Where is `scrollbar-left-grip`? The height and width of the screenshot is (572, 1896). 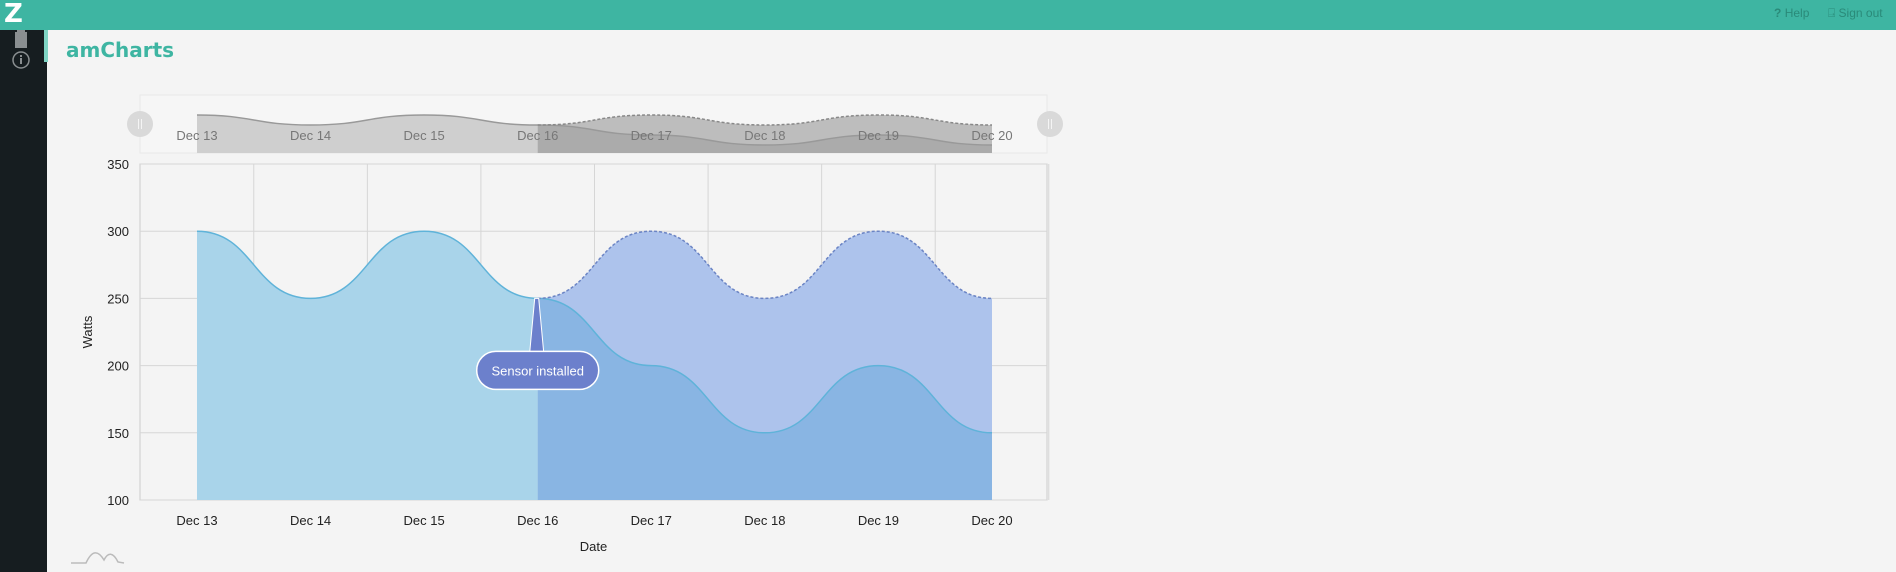 scrollbar-left-grip is located at coordinates (140, 124).